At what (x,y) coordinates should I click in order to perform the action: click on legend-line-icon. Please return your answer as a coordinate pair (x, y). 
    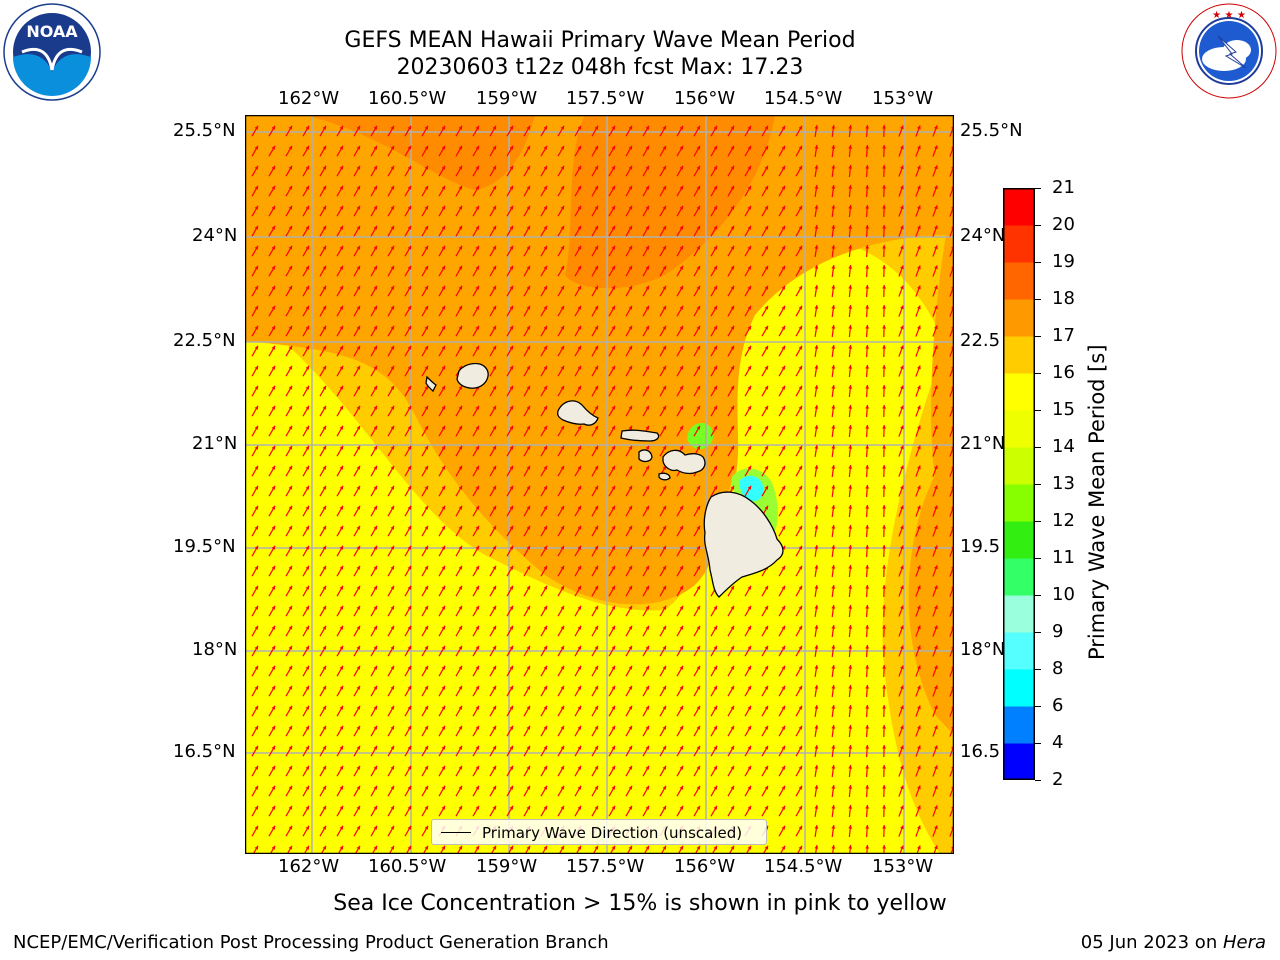
    Looking at the image, I should click on (456, 832).